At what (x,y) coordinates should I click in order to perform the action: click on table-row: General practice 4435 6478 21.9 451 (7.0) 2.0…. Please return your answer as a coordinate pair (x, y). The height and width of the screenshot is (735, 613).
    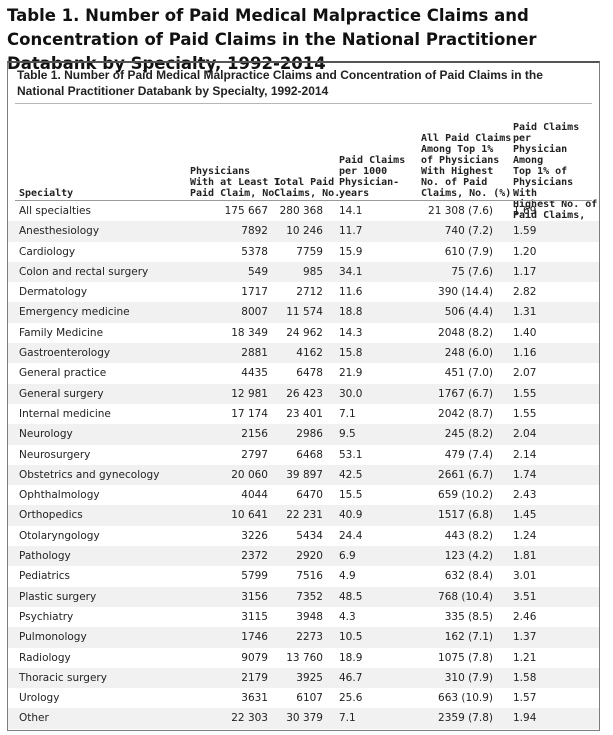
    Looking at the image, I should click on (303, 373).